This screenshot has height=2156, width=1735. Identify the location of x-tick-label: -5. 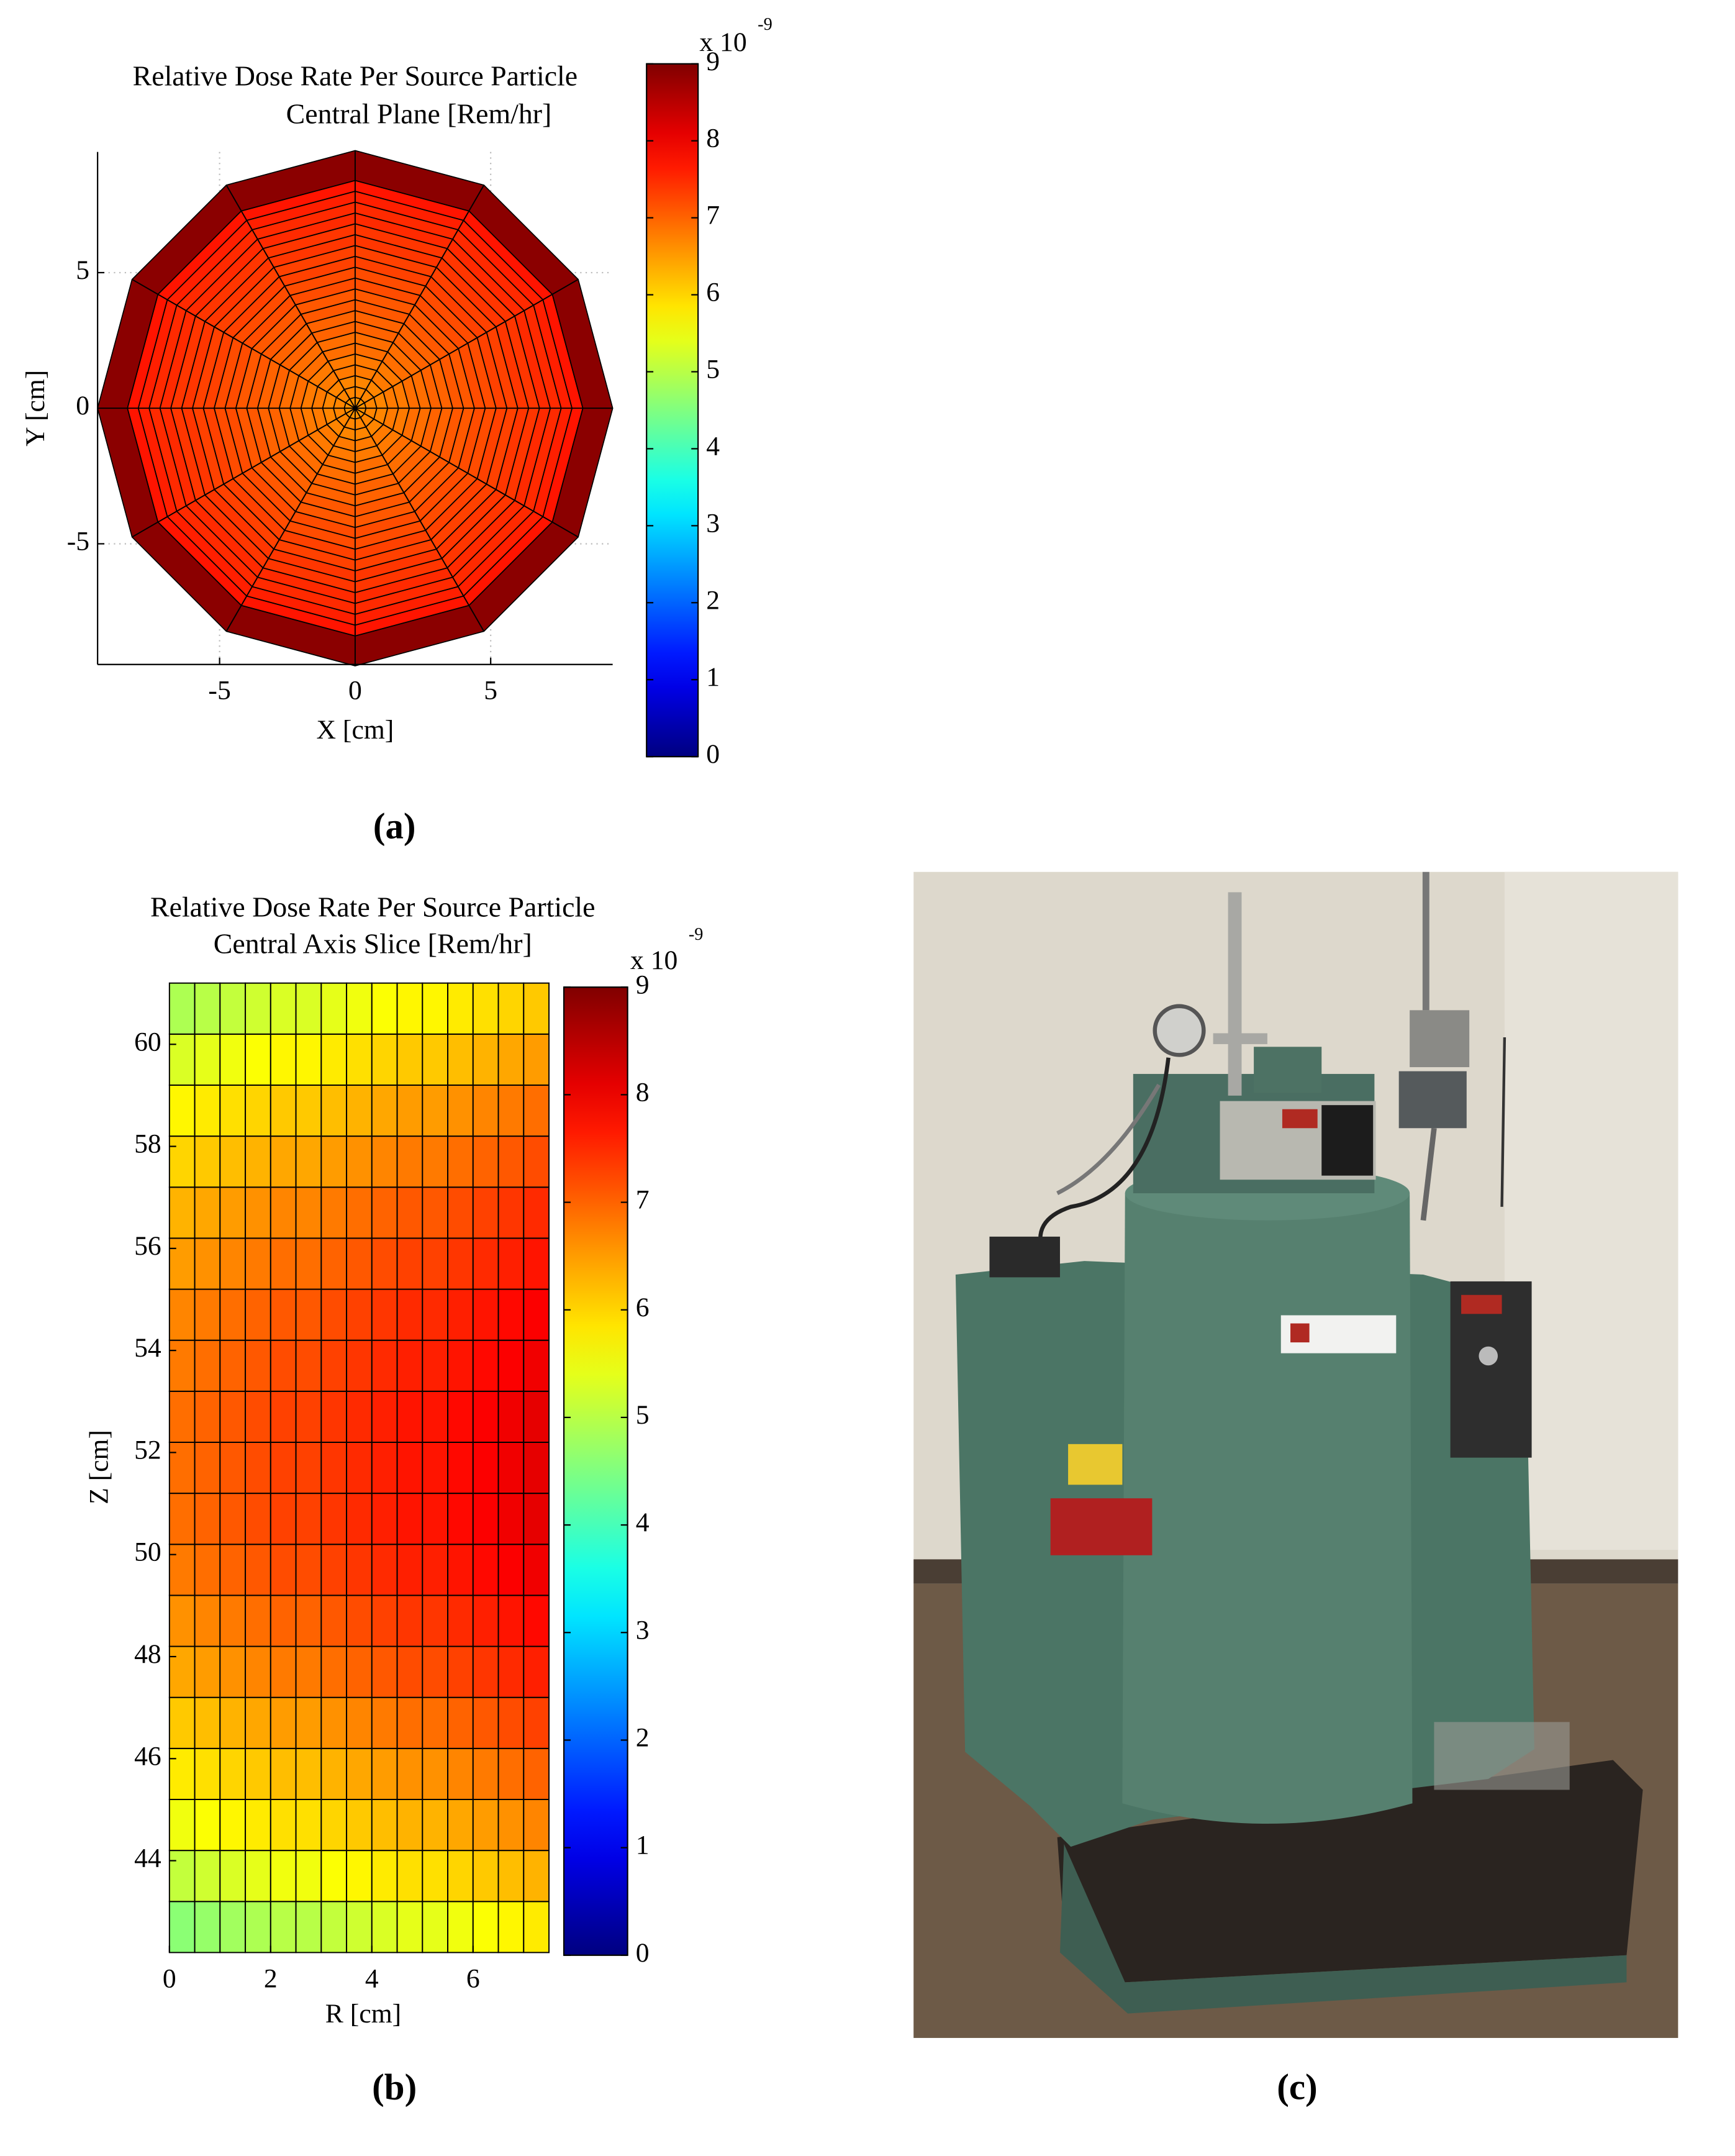
(219, 691).